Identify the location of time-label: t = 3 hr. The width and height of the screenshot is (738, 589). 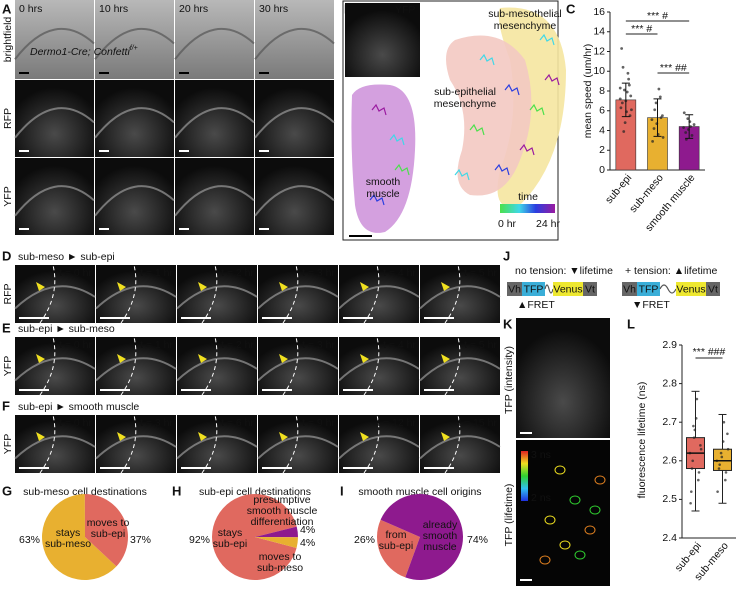
(156, 423).